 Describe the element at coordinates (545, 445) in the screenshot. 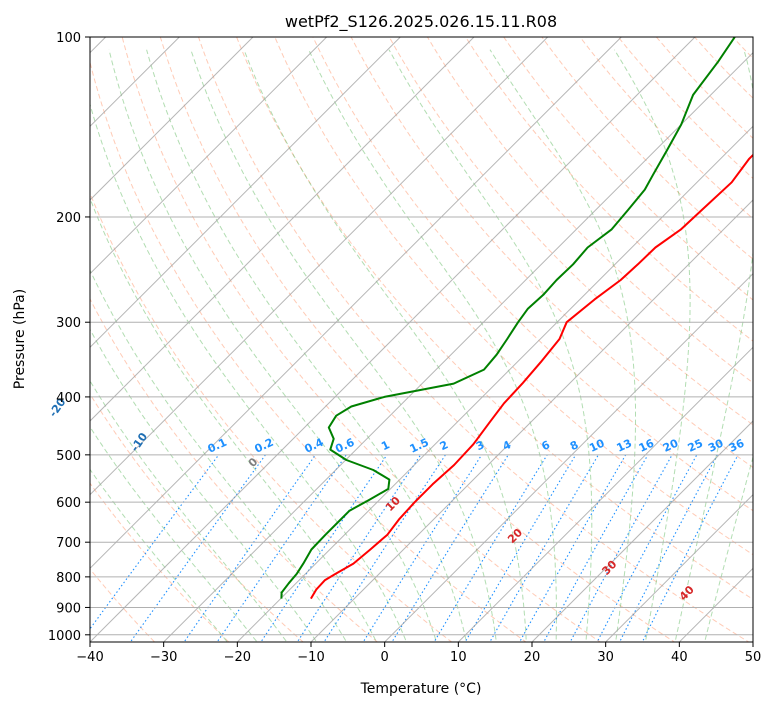

I see `mixing-ratio-label: 6` at that location.